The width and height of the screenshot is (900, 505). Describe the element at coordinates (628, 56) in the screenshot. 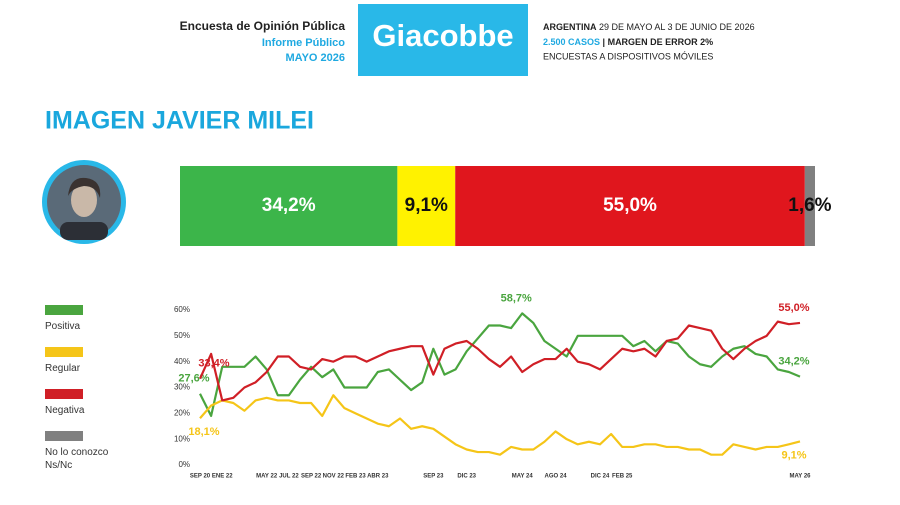

I see `method: ENCUESTAS A DISPOSITIVOS MÓVILES` at that location.